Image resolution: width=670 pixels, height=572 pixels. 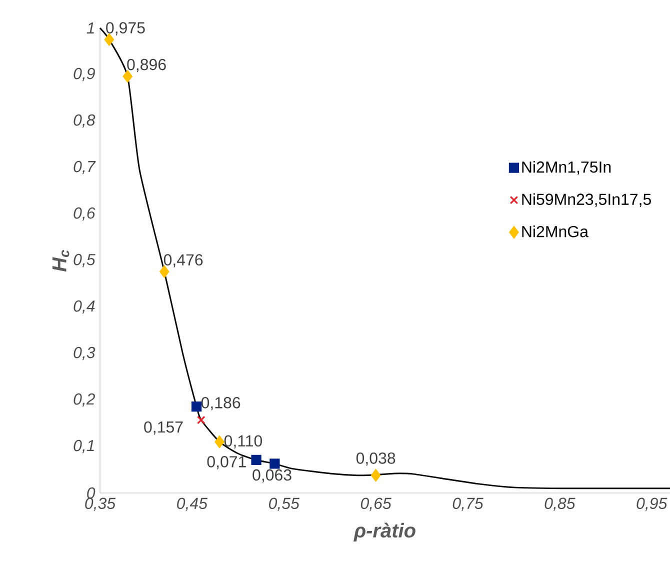 What do you see at coordinates (652, 504) in the screenshot?
I see `x-tick-label: 0,95` at bounding box center [652, 504].